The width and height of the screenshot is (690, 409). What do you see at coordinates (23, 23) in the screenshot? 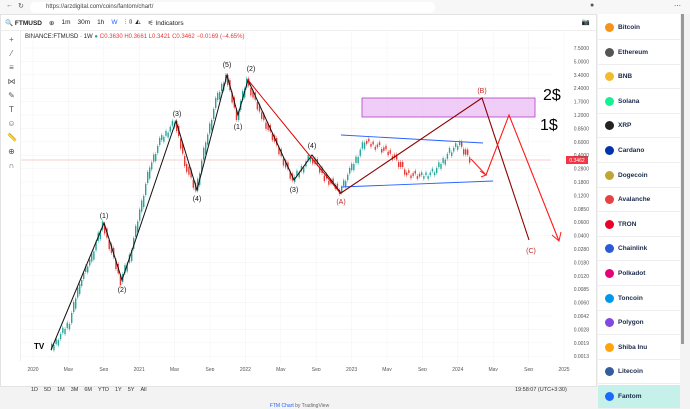
I see `symbol-search: 🔍 FTMUSD` at bounding box center [23, 23].